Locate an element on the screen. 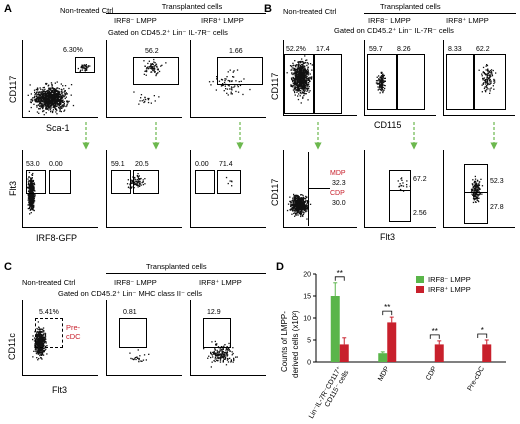  legend-swatch is located at coordinates (420, 279).